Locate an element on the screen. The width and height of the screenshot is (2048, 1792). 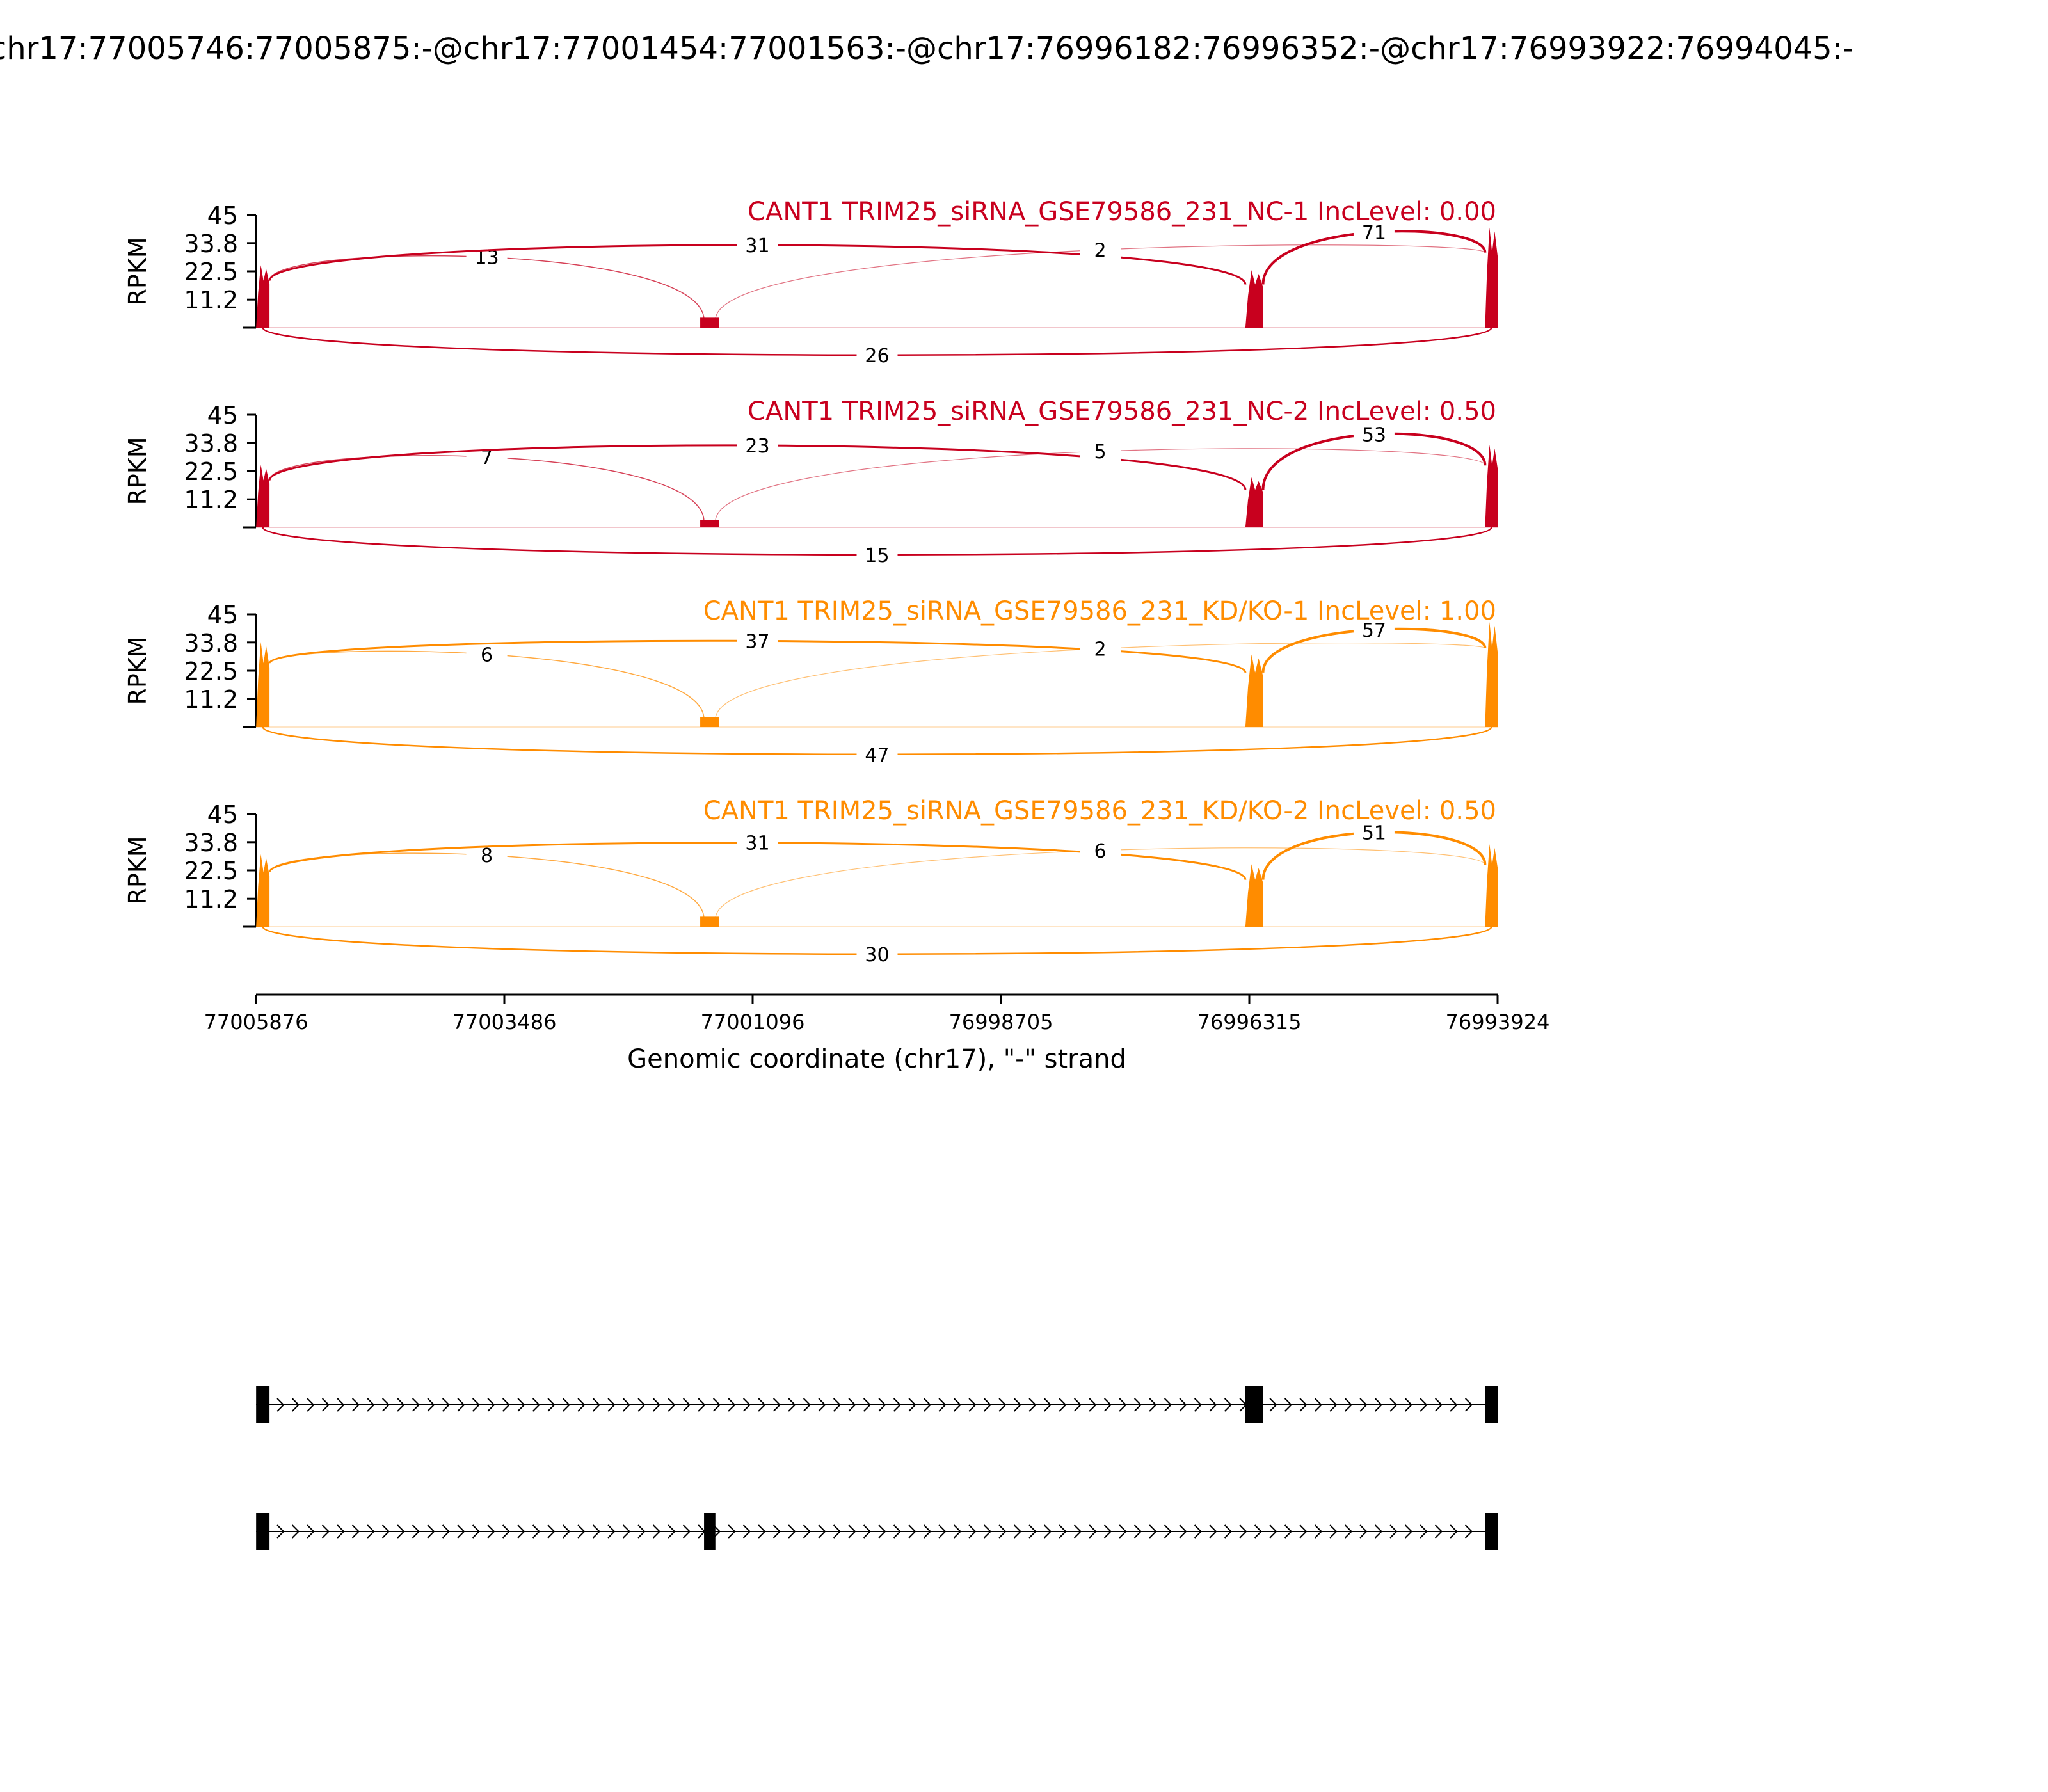
x-axis-label: Genomic coordinate (chr17), "-" strand is located at coordinates (876, 1059).